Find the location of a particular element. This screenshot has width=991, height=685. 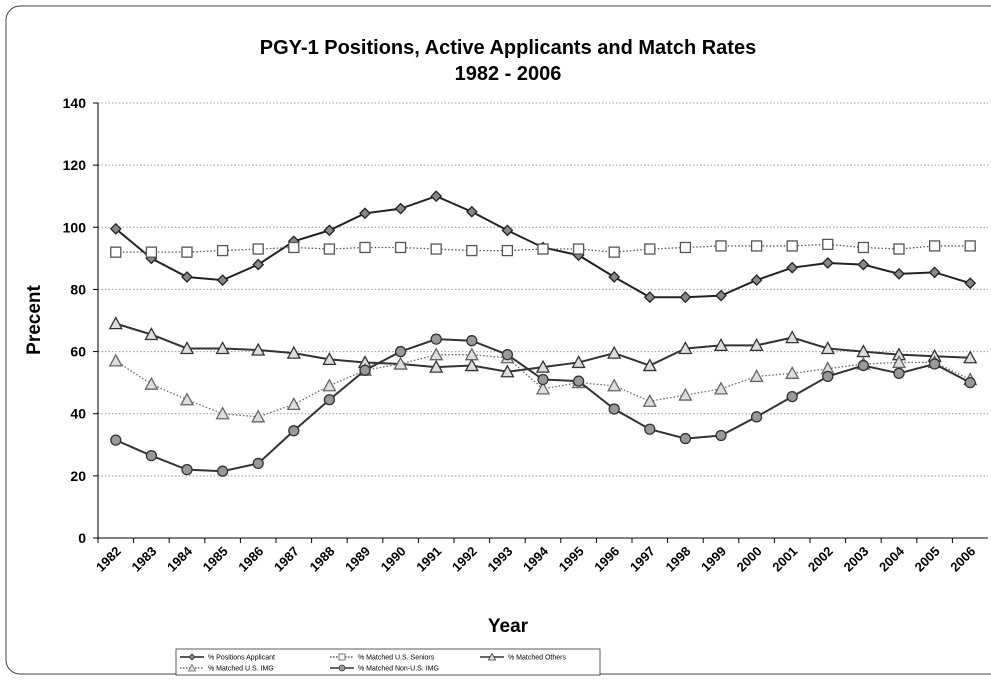

x-tick-label: 1982 is located at coordinates (108, 559).